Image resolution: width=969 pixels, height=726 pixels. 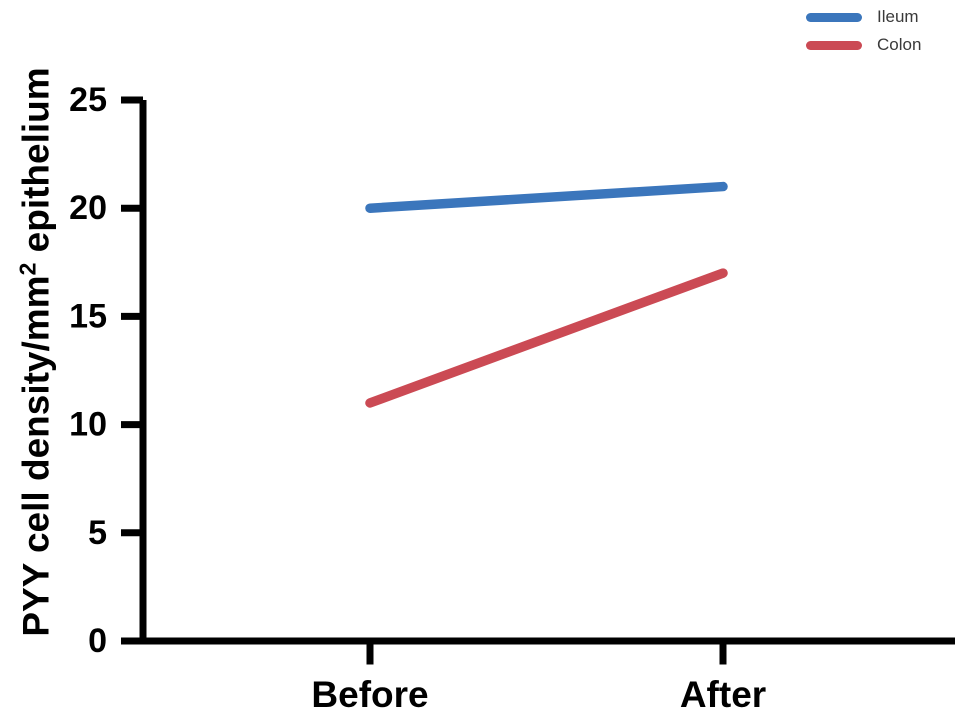 I want to click on legend: Ileum Colon, so click(x=864, y=31).